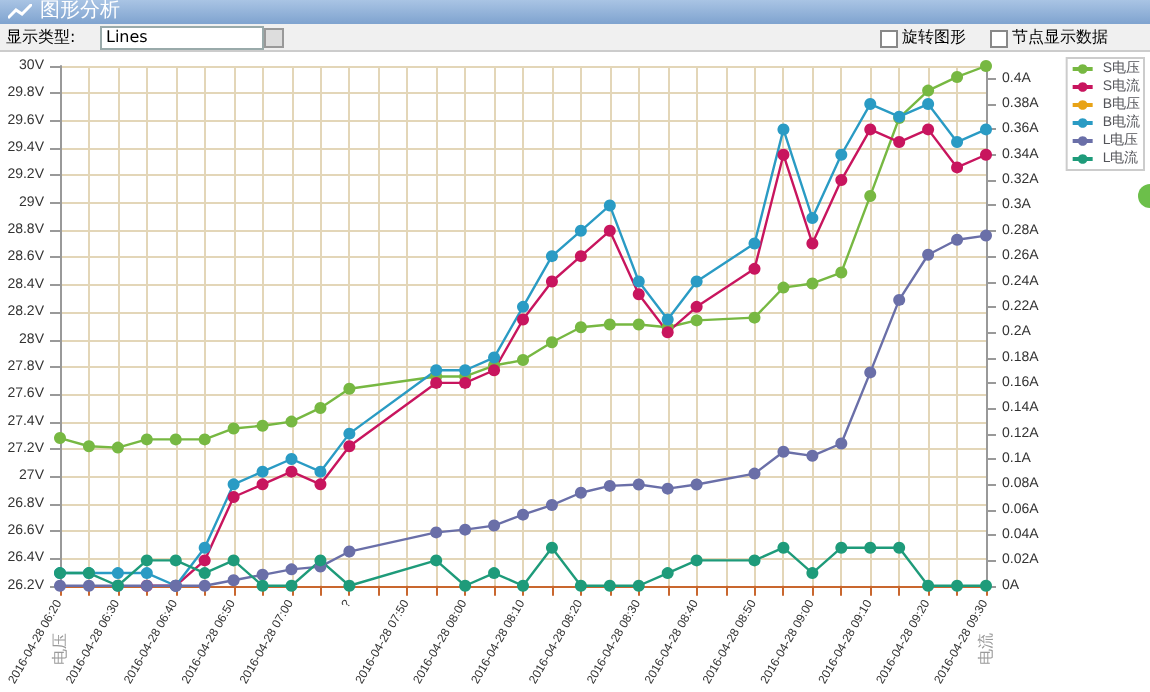 This screenshot has width=1150, height=692. What do you see at coordinates (80, 12) in the screenshot?
I see `chart-title: 图形分析` at bounding box center [80, 12].